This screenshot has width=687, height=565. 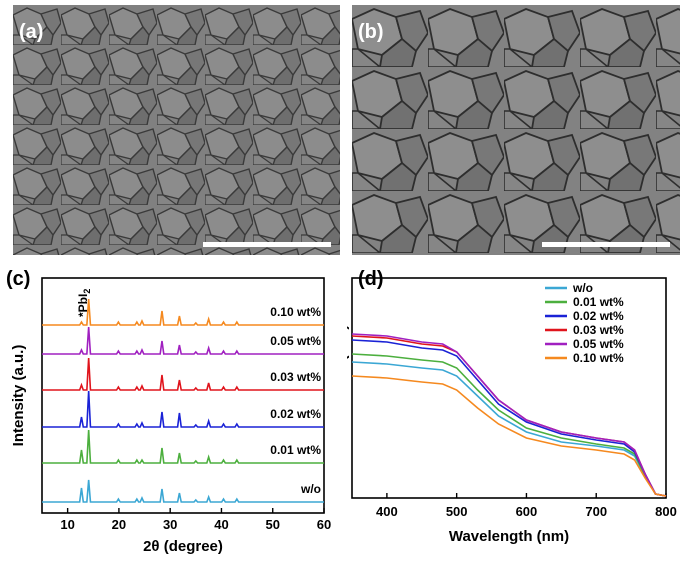 I want to click on x-tick-label: 40, so click(x=221, y=524).